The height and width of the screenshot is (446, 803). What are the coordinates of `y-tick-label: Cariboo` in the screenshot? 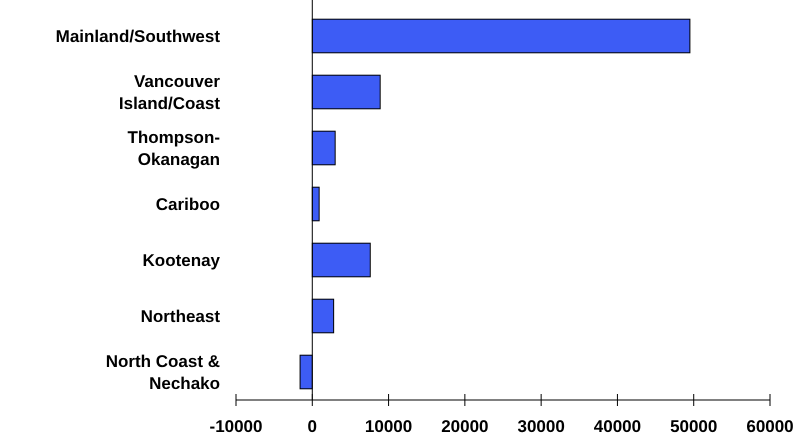 It's located at (188, 204).